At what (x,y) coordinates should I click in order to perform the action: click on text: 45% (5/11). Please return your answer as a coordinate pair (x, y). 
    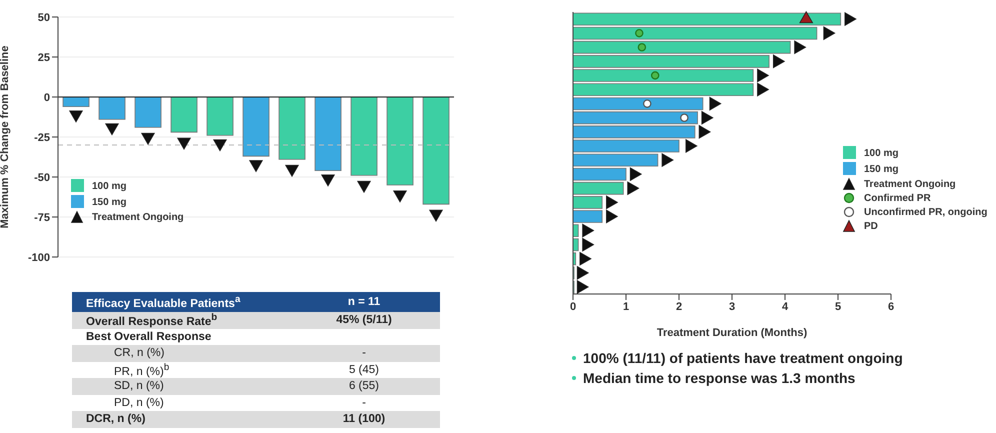
    Looking at the image, I should click on (364, 320).